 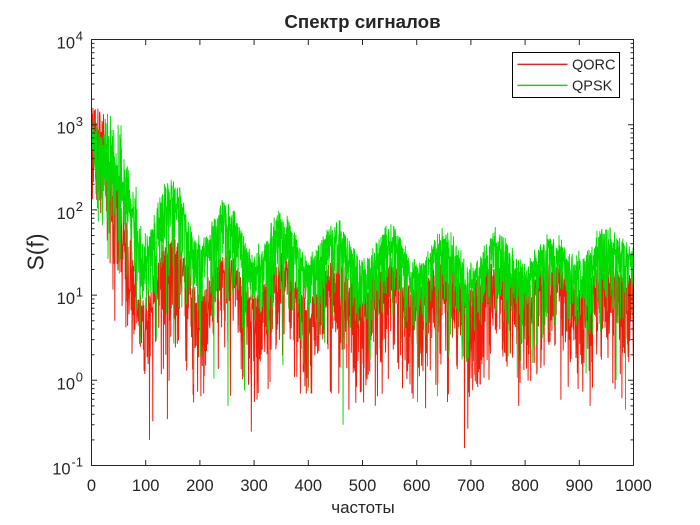 I want to click on svg-text: 2, so click(x=79, y=206).